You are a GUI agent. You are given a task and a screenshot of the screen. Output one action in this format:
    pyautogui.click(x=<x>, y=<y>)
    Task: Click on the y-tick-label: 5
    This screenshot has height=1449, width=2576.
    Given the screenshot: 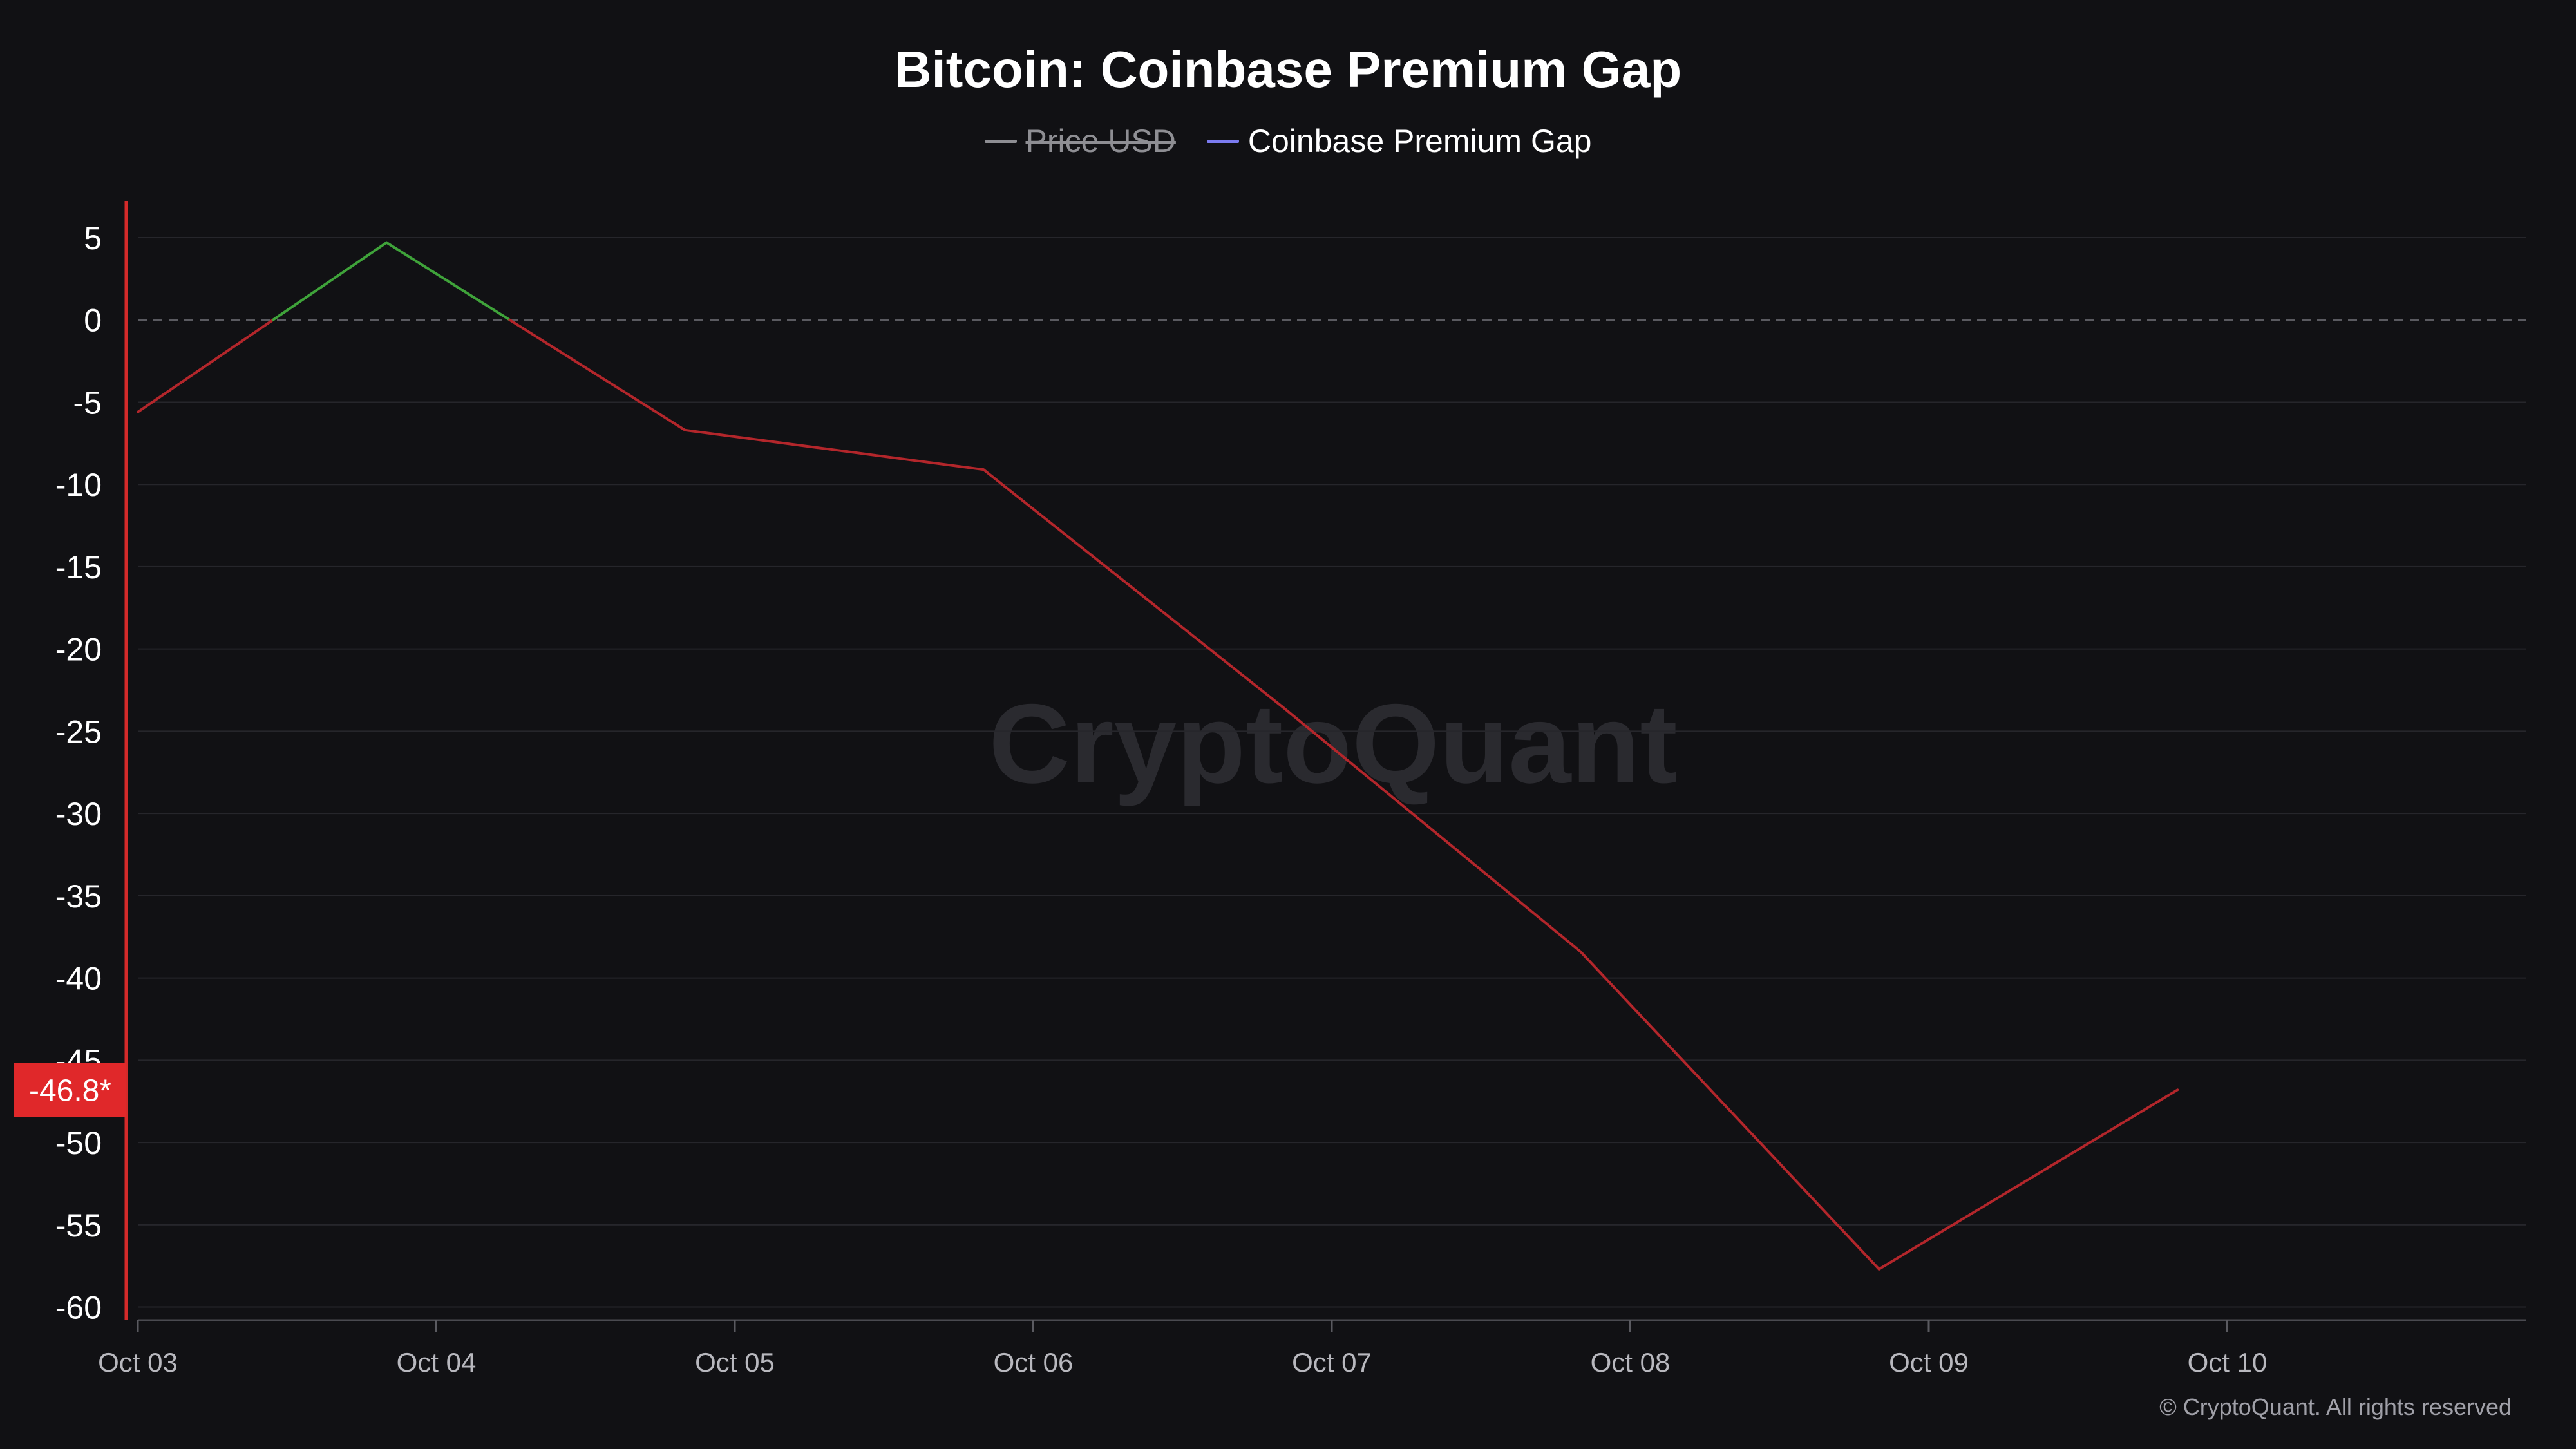 What is the action you would take?
    pyautogui.click(x=93, y=238)
    